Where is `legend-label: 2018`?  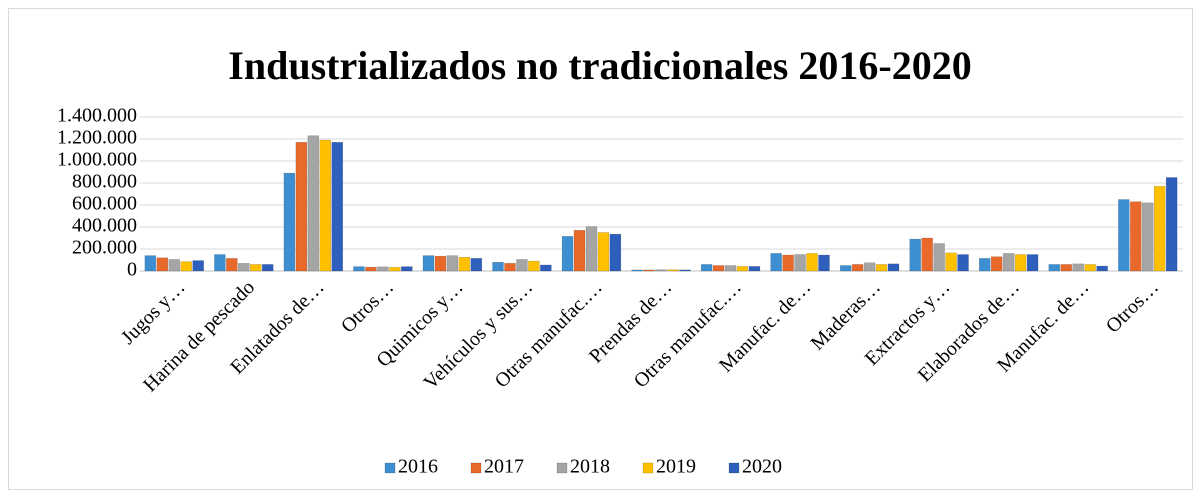
legend-label: 2018 is located at coordinates (590, 467).